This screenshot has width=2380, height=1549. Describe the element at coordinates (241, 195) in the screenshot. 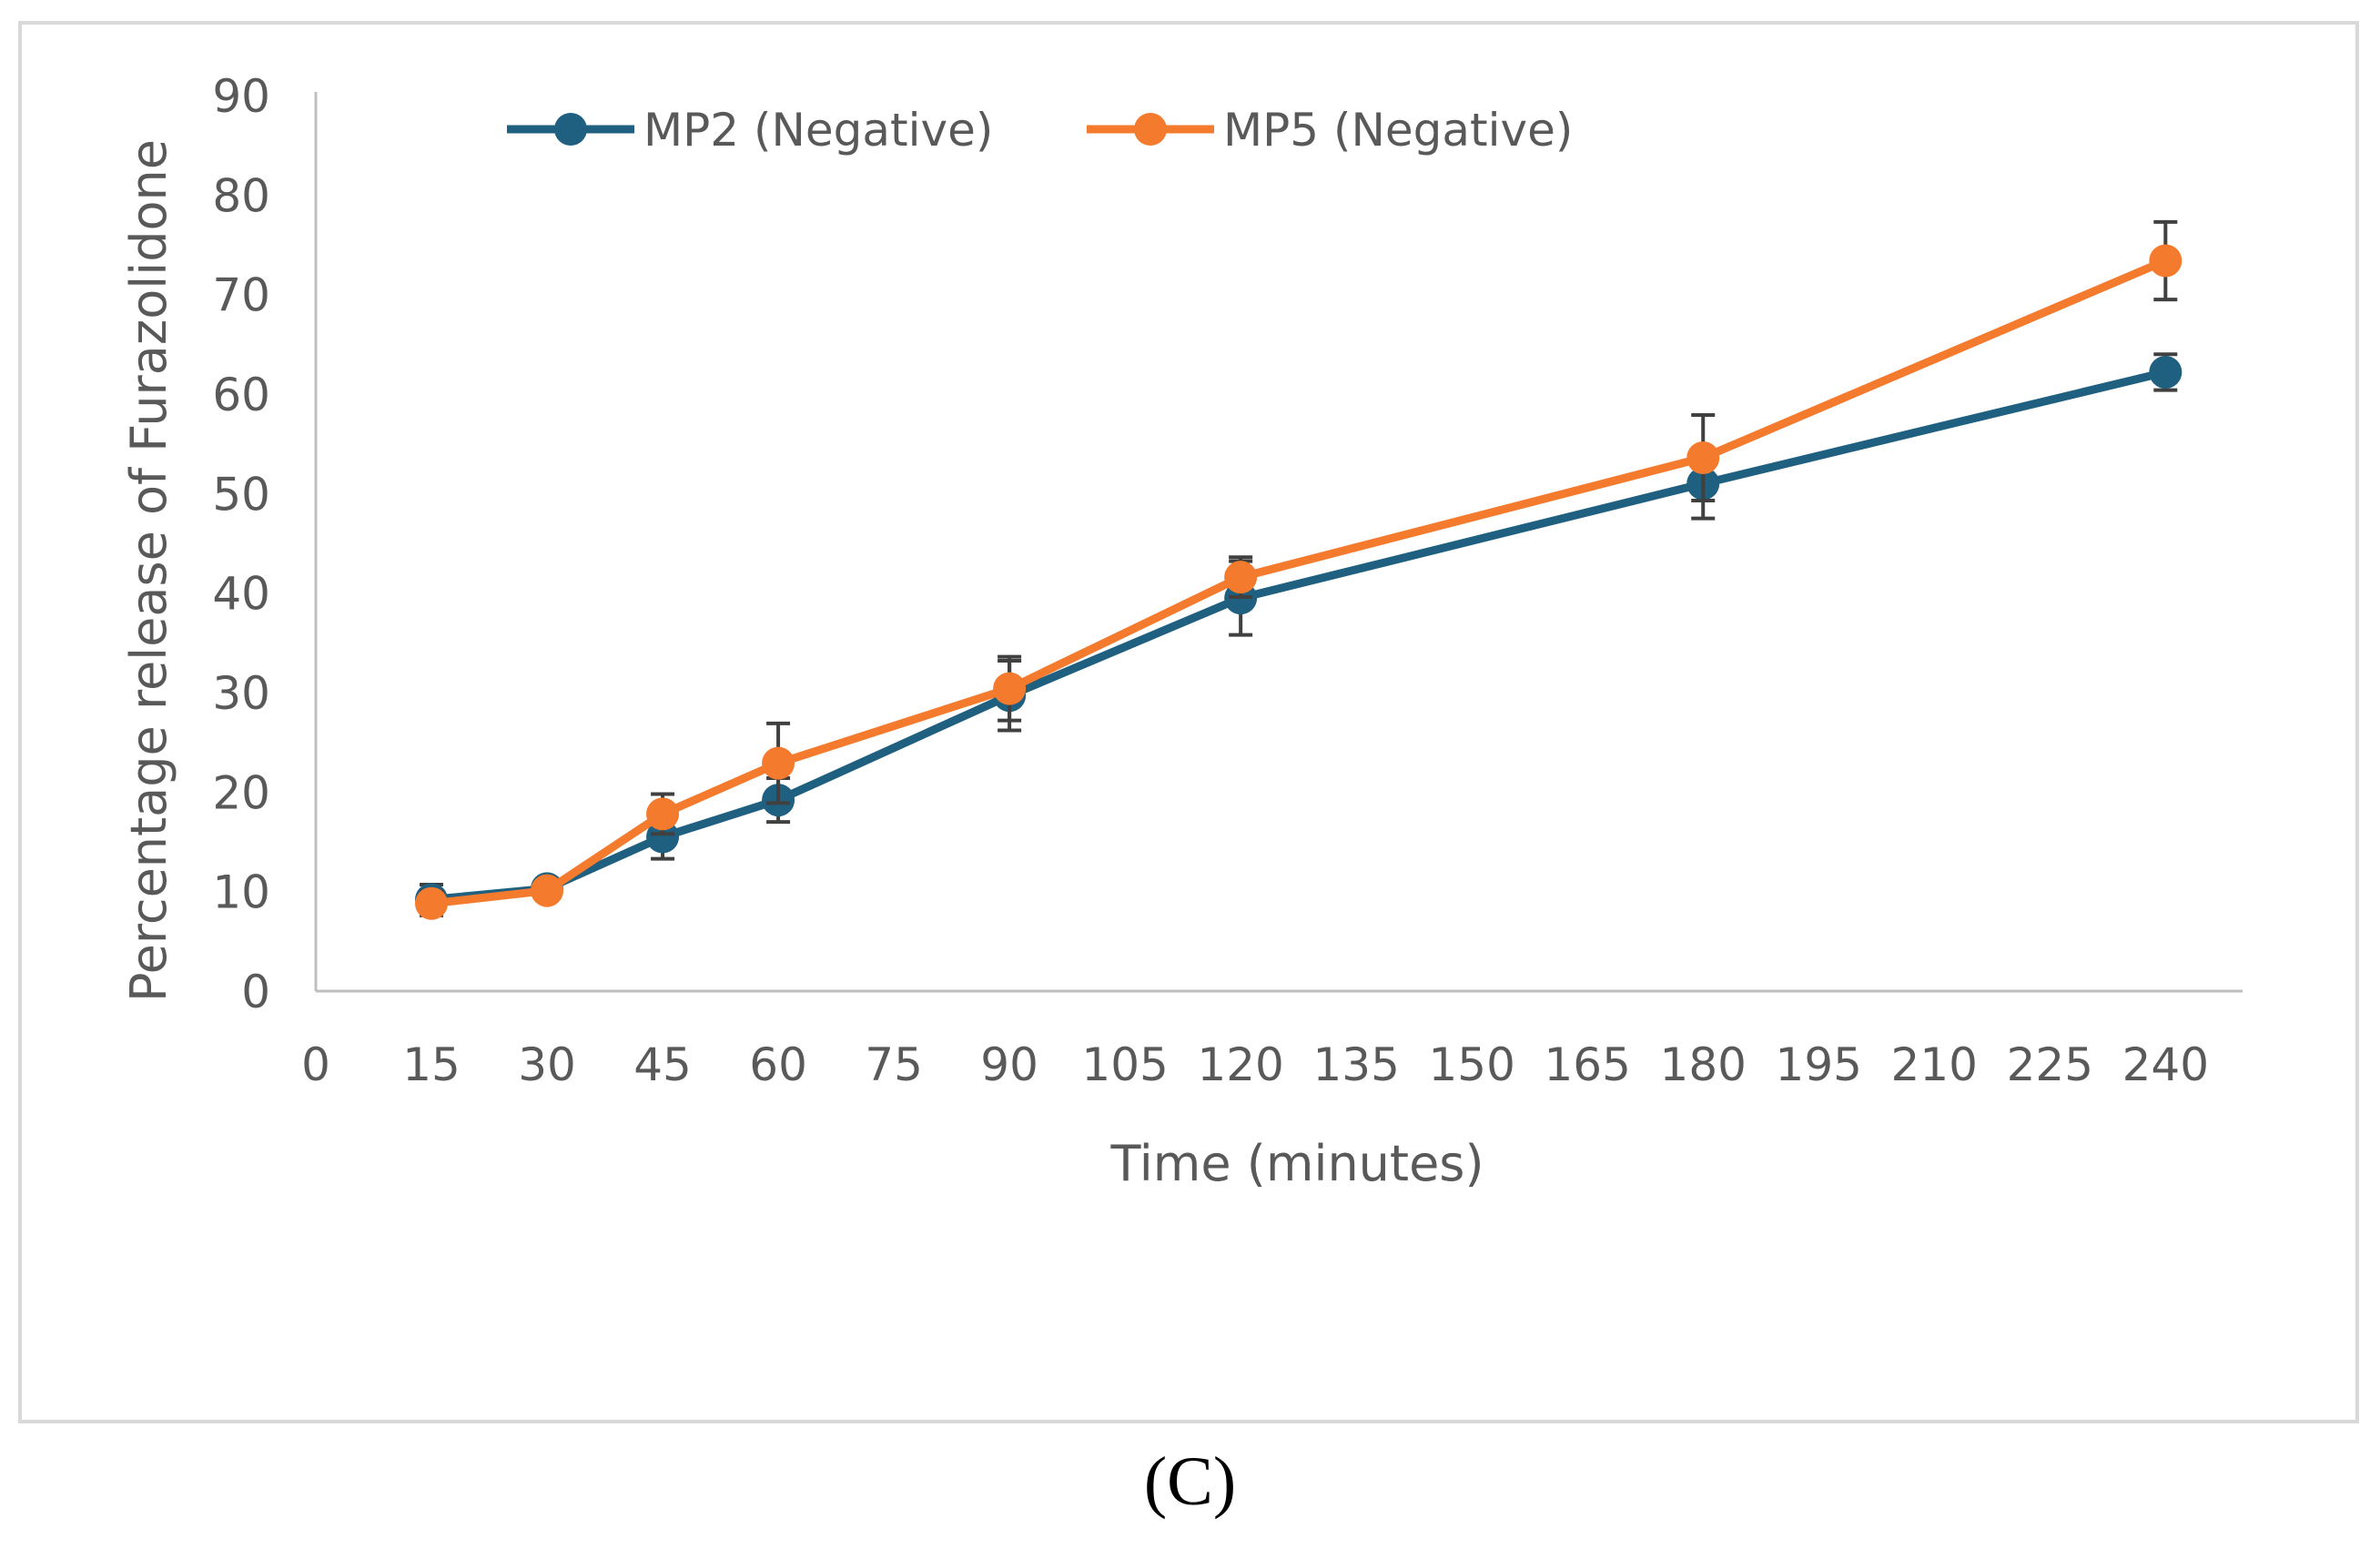

I see `y-tick-label: 80` at that location.